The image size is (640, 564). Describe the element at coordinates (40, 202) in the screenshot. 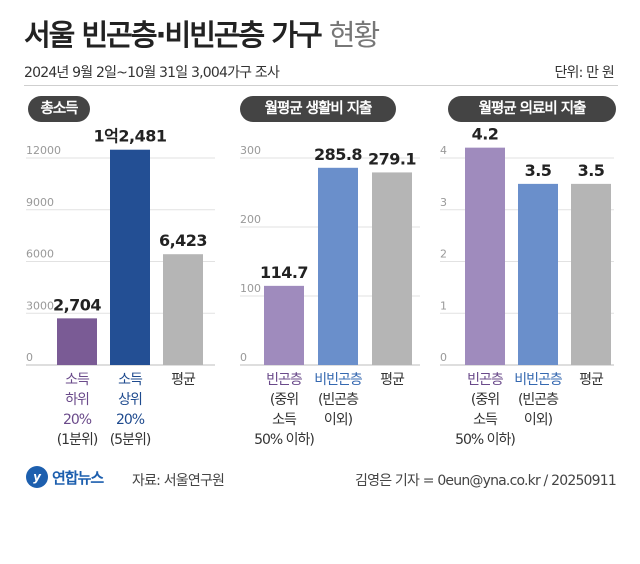

I see `y-tick-label-income: 9000` at that location.